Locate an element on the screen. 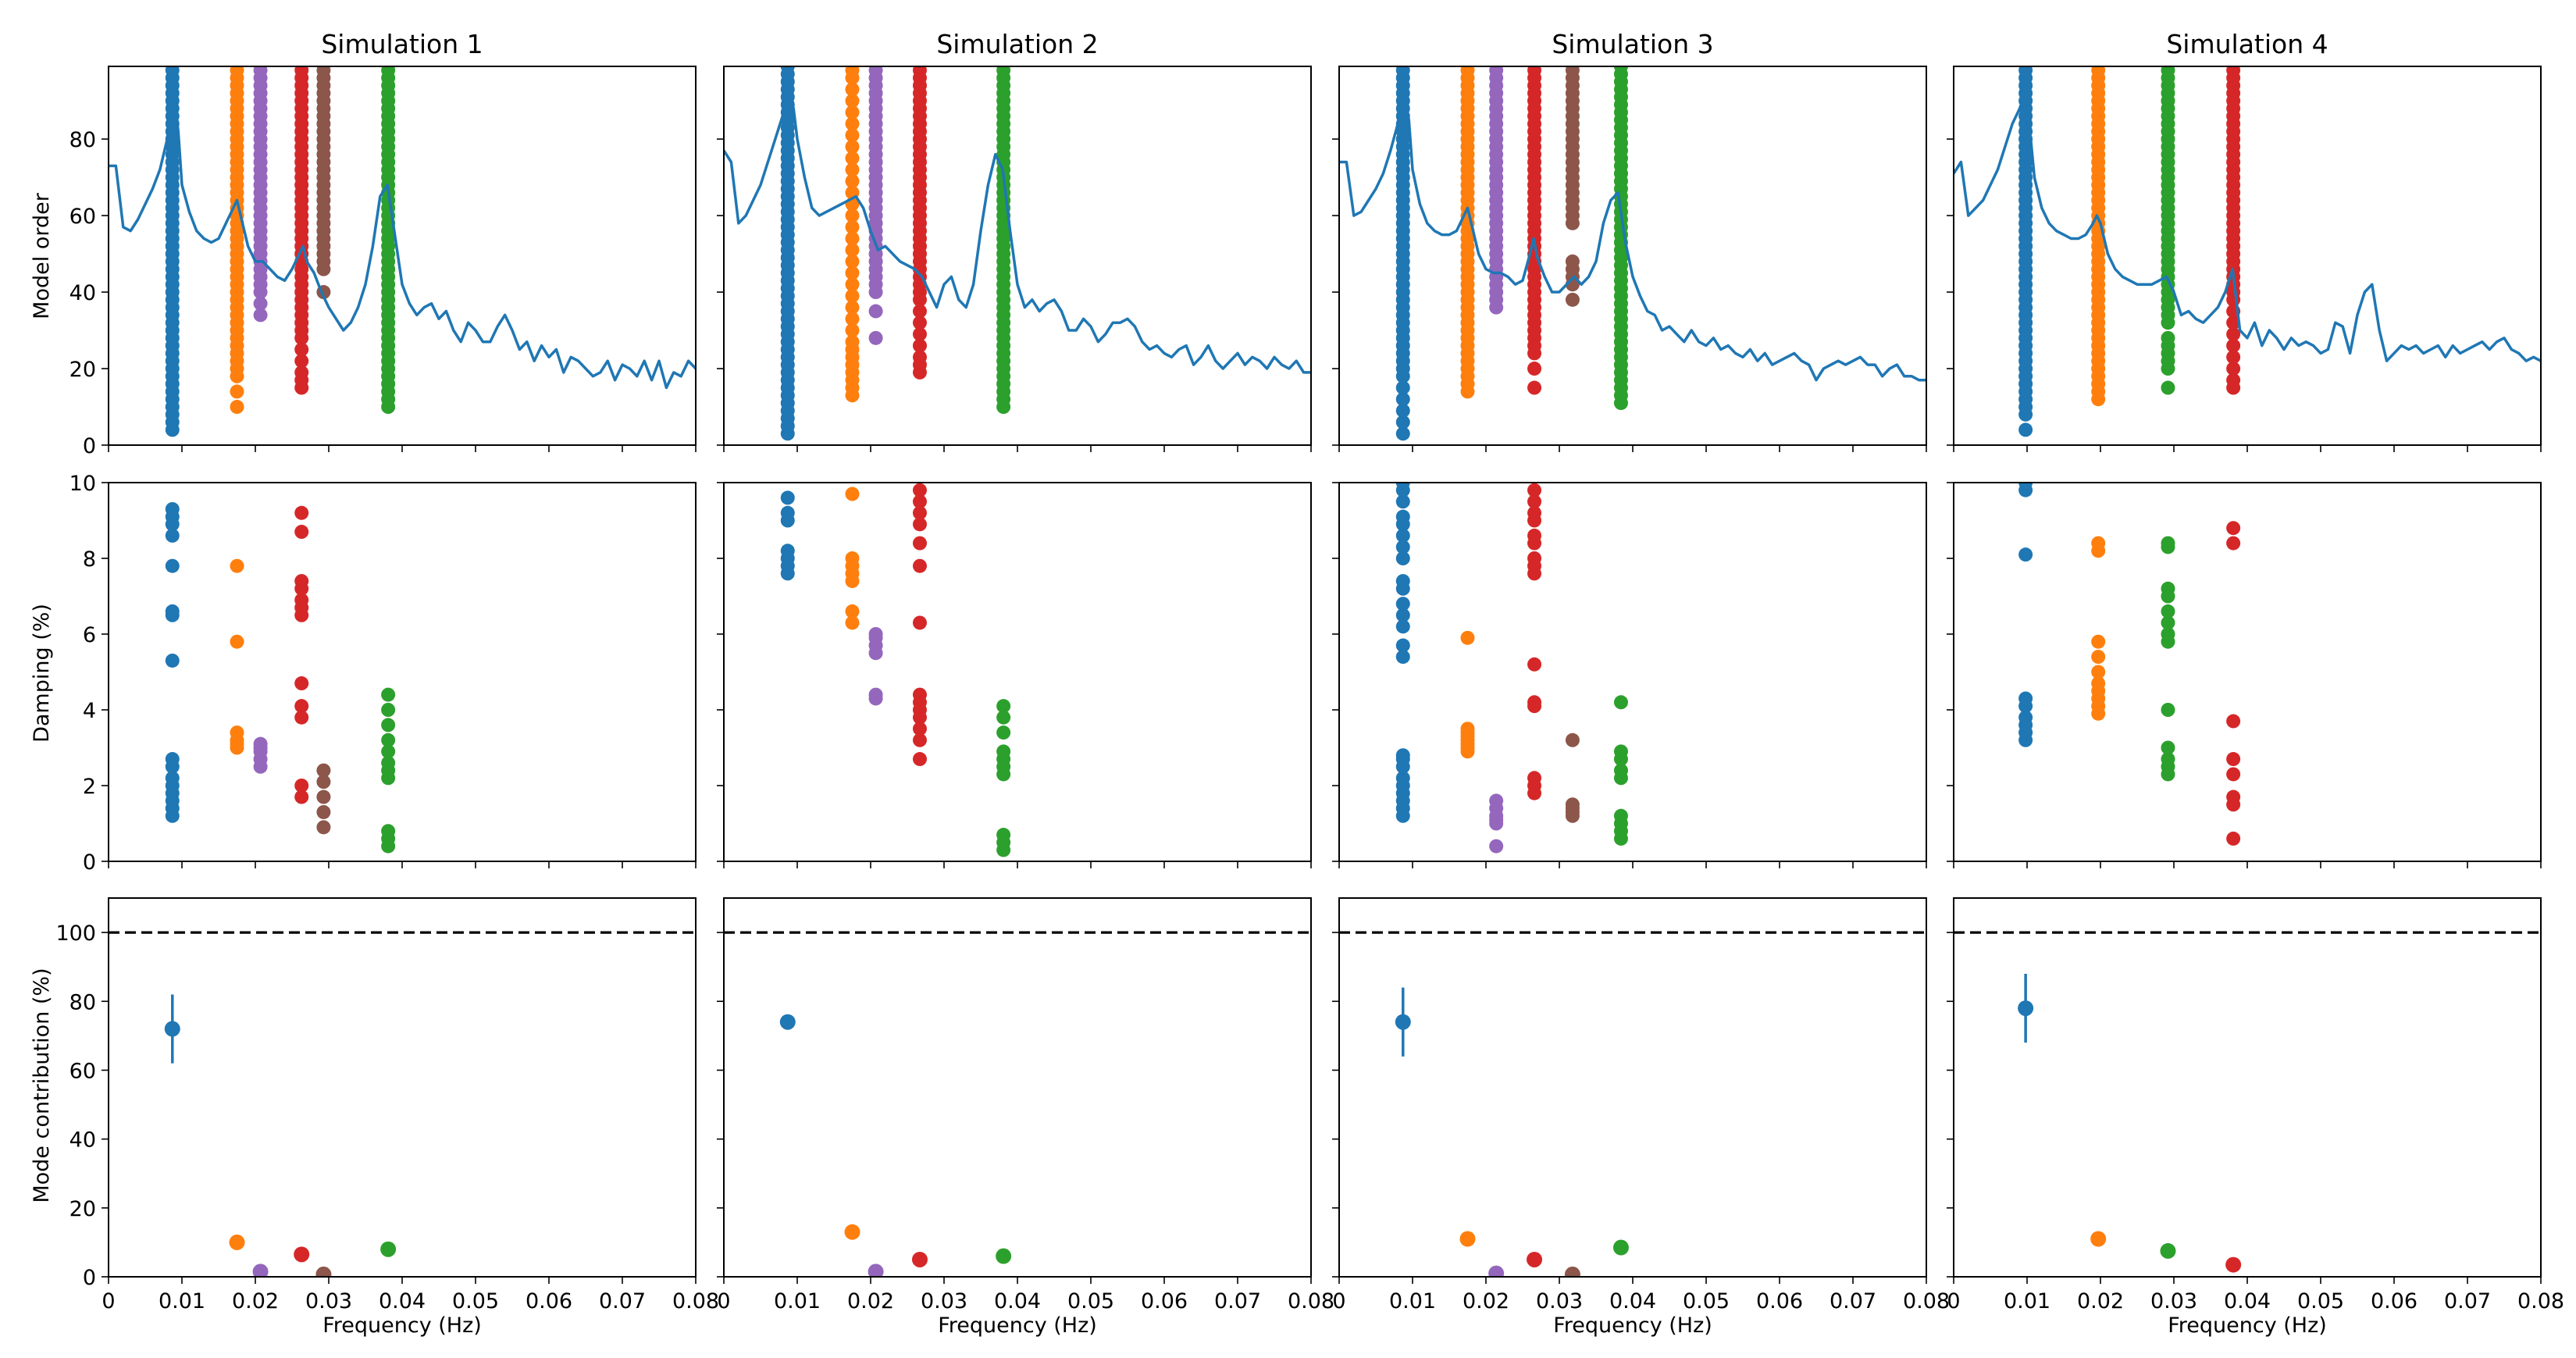 The image size is (2576, 1358). y-tick-label: 10 is located at coordinates (82, 484).